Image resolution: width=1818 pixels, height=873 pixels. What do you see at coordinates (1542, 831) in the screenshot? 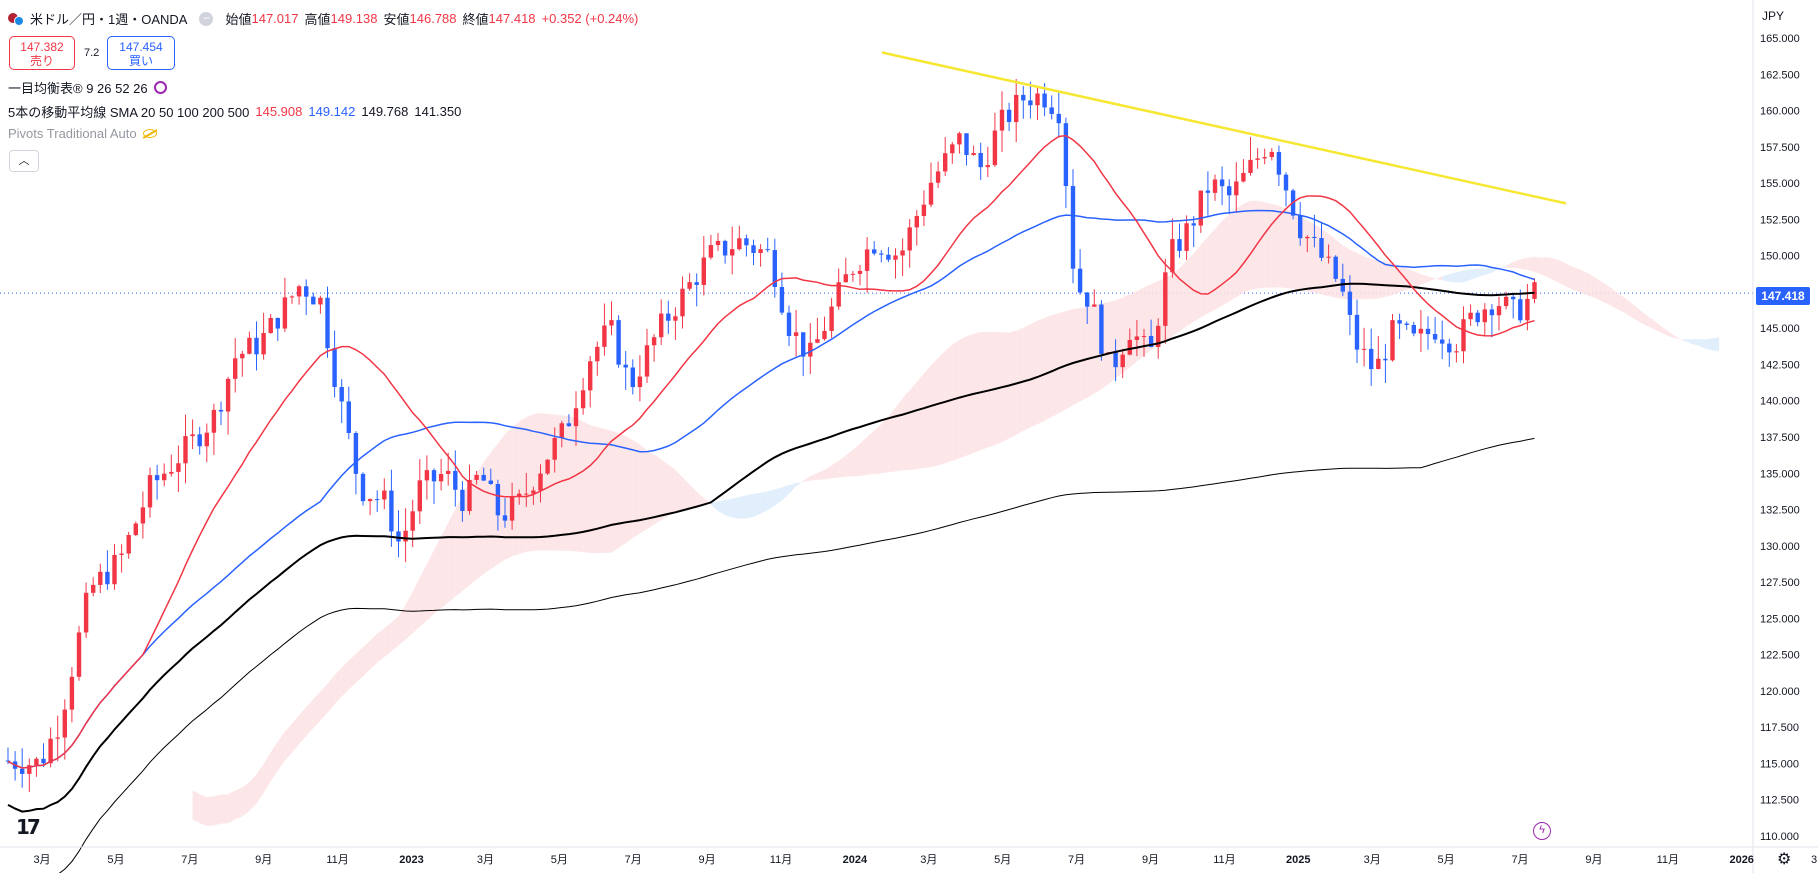
I see `lightning-icon: ϟ` at bounding box center [1542, 831].